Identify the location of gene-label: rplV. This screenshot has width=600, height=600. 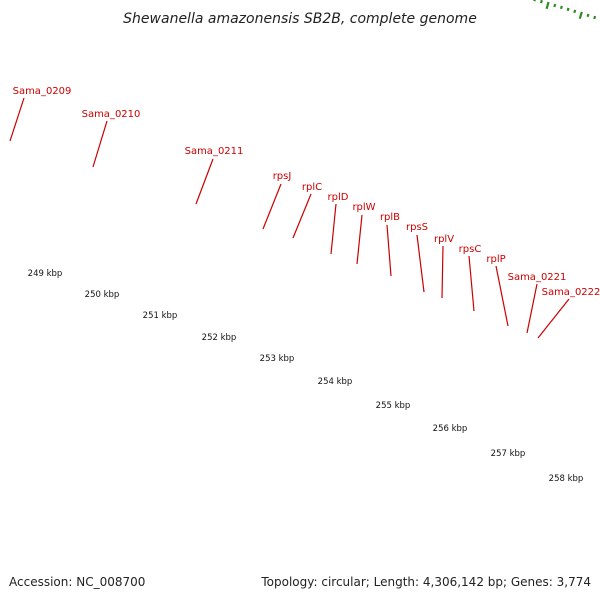
(444, 239).